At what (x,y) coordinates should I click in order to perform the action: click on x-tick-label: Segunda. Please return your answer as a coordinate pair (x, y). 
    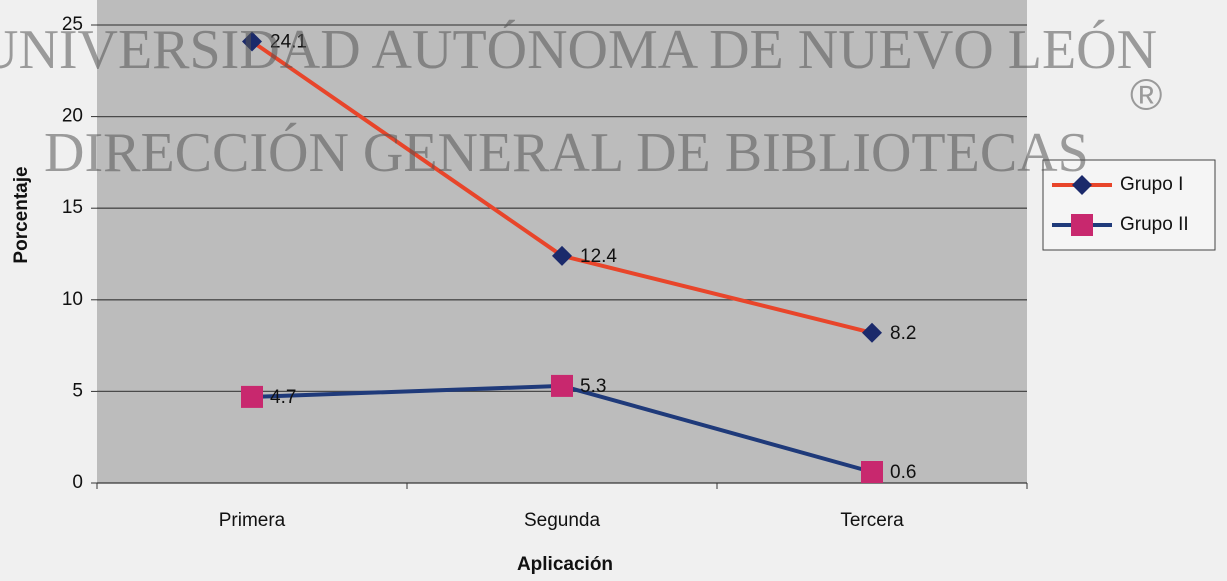
    Looking at the image, I should click on (562, 520).